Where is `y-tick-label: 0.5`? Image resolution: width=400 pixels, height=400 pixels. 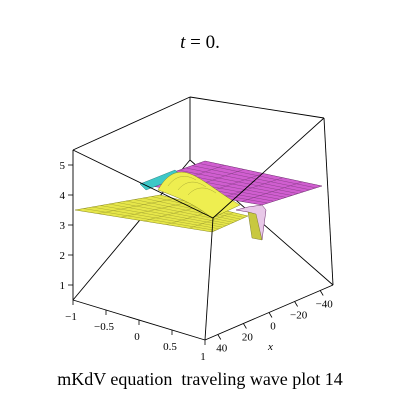
y-tick-label: 0.5 is located at coordinates (170, 347).